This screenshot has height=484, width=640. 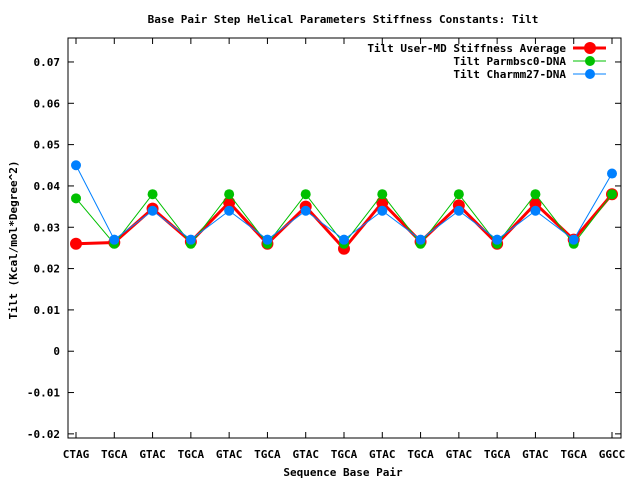 I want to click on y-tick-label: 0.04, so click(x=47, y=186).